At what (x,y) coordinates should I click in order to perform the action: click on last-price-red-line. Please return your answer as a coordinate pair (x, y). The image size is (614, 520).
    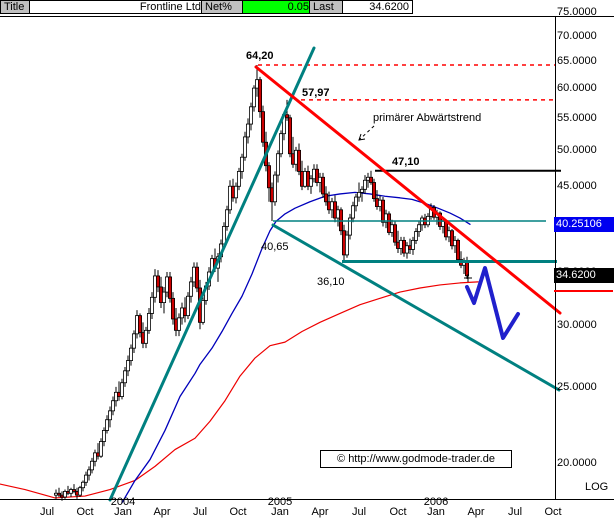
    Looking at the image, I should click on (583, 291).